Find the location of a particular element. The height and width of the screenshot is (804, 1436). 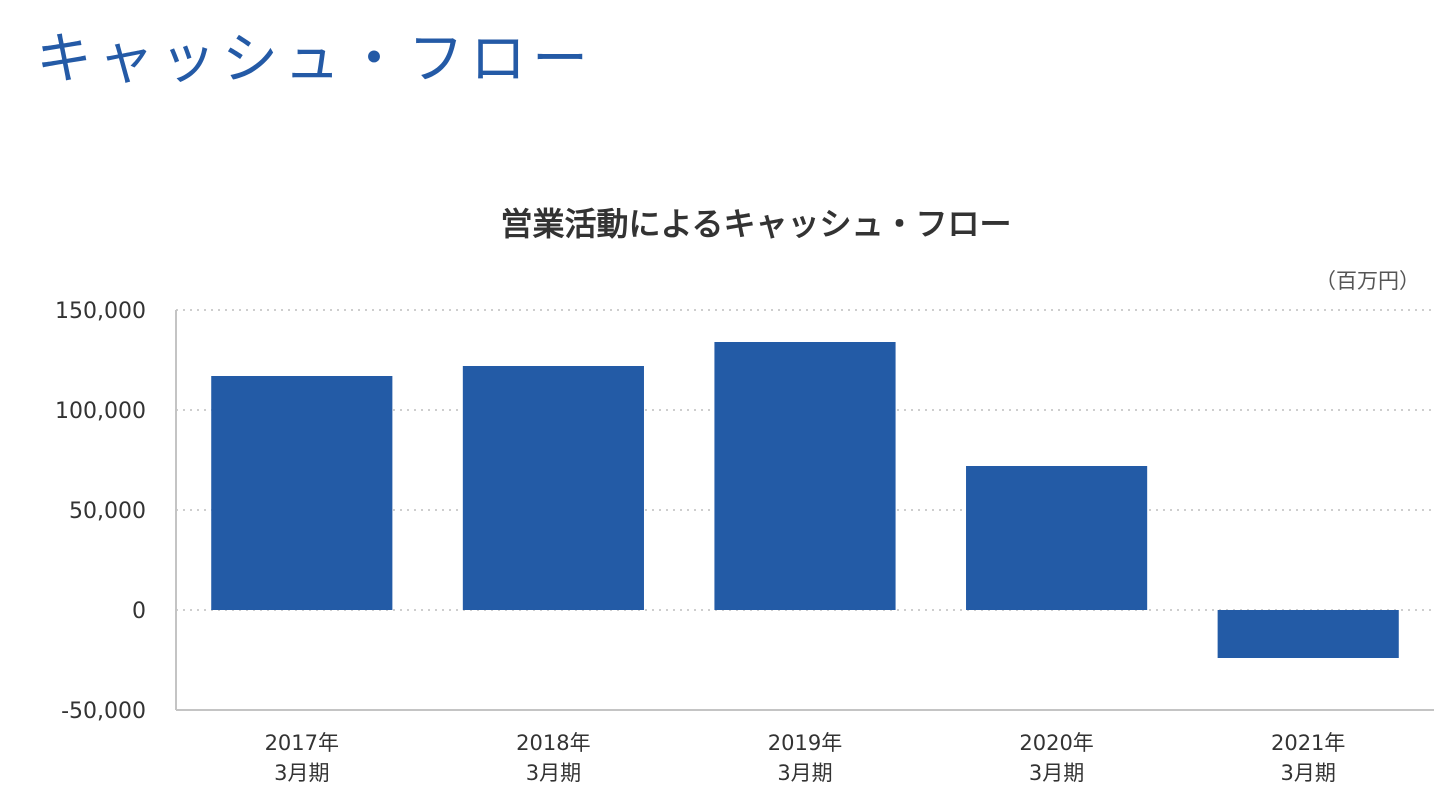

x-category-label-line: 2019年 is located at coordinates (805, 743).